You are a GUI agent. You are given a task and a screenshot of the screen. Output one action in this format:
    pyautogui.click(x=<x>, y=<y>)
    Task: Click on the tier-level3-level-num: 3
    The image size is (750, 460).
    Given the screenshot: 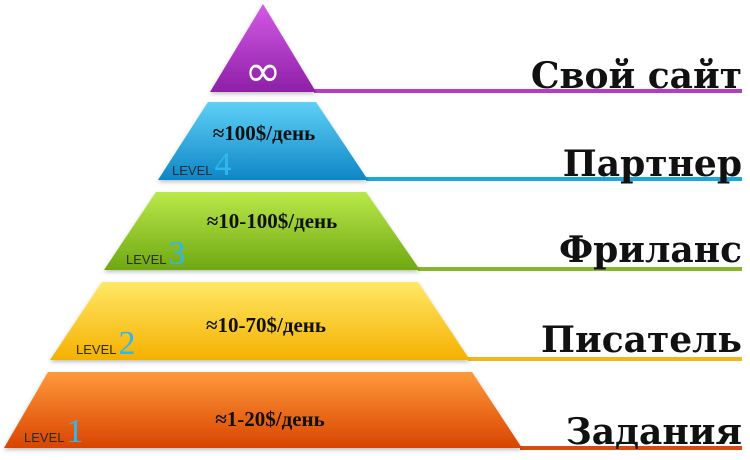 What is the action you would take?
    pyautogui.click(x=176, y=253)
    